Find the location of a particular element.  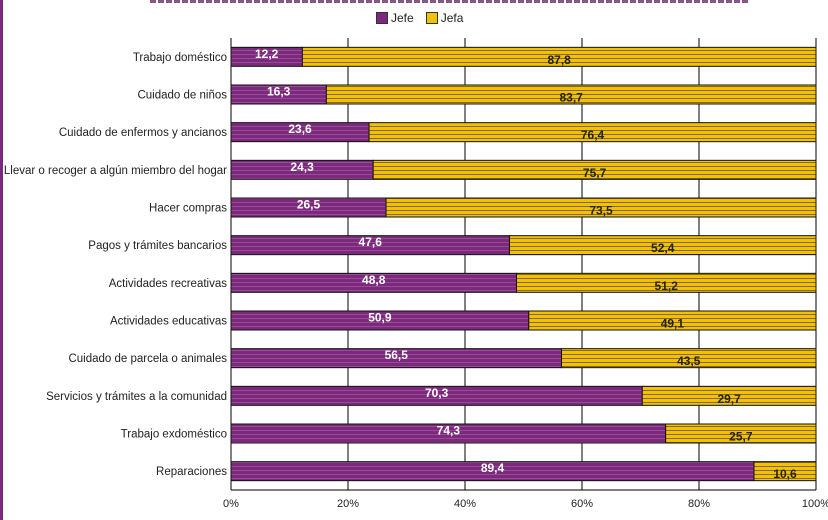

data-label-jefa: 52,4 is located at coordinates (663, 248).